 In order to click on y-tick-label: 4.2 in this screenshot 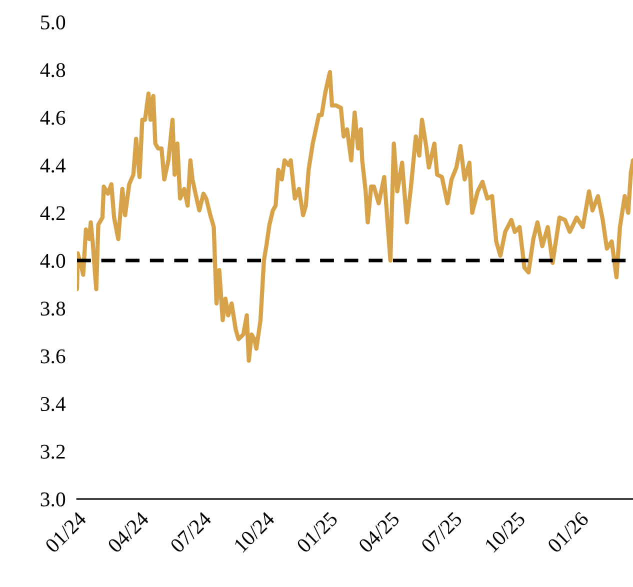, I will do `click(52, 213)`.